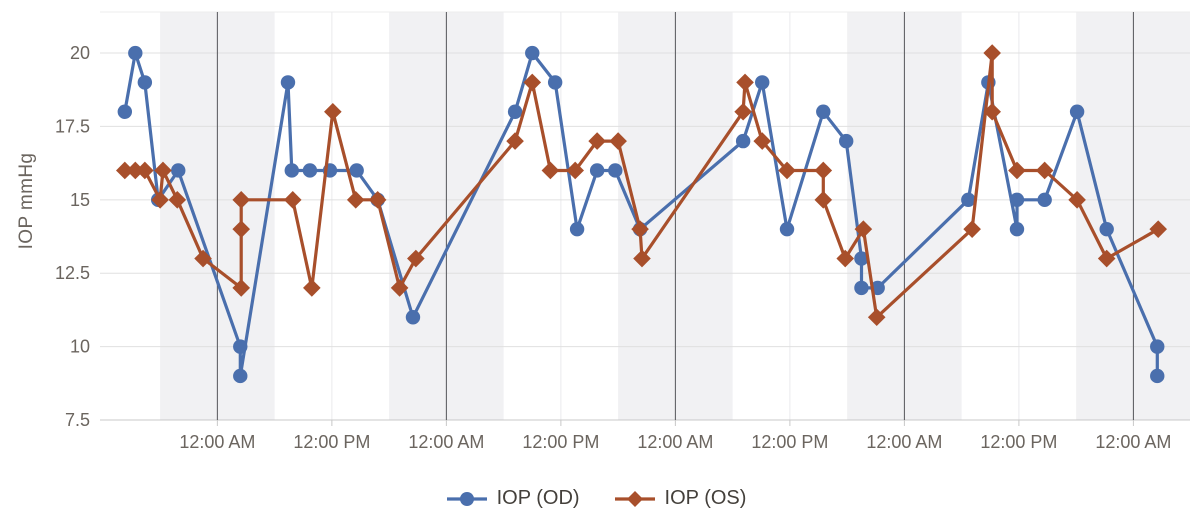  I want to click on os-legend-label: IOP (OS), so click(705, 498).